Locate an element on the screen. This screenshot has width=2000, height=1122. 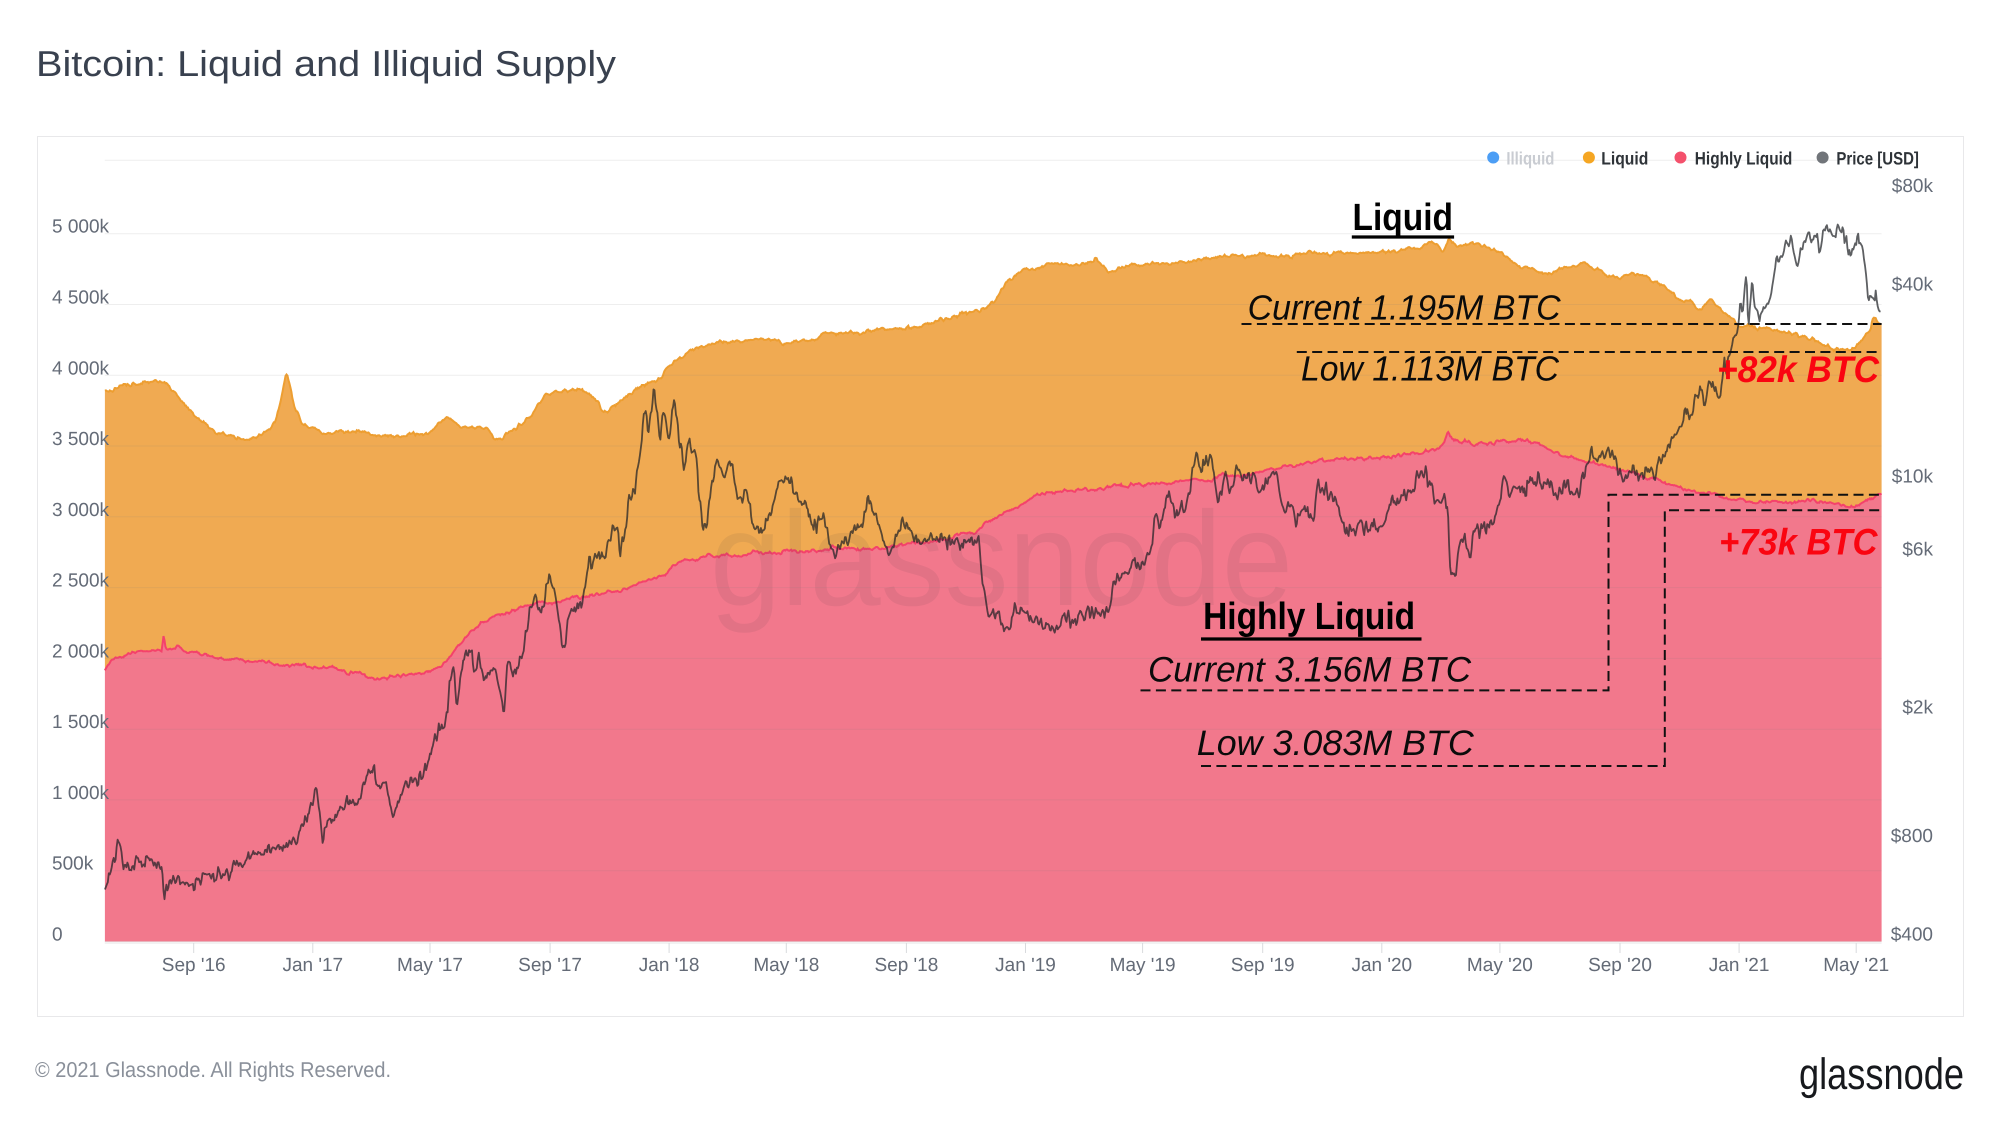
svg-text: Jan '21 is located at coordinates (1739, 965).